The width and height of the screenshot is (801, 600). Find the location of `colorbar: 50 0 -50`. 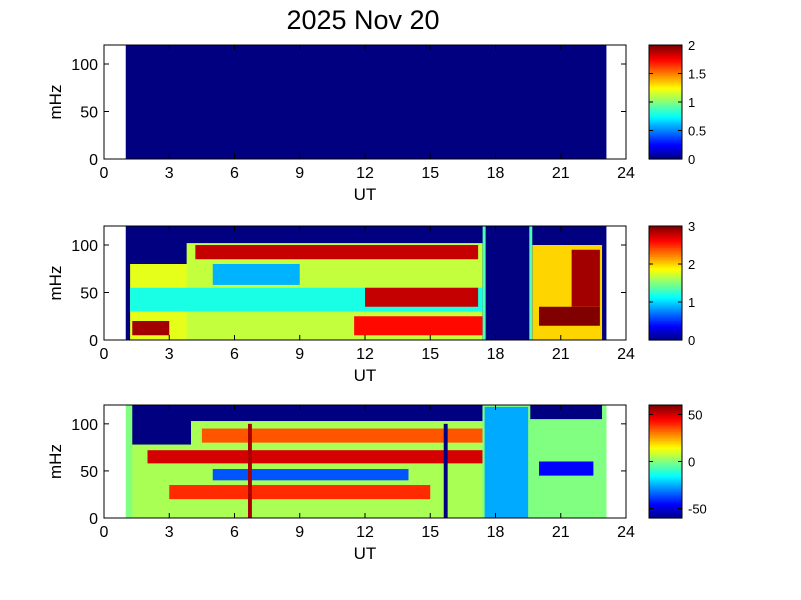

colorbar: 50 0 -50 is located at coordinates (677, 461).